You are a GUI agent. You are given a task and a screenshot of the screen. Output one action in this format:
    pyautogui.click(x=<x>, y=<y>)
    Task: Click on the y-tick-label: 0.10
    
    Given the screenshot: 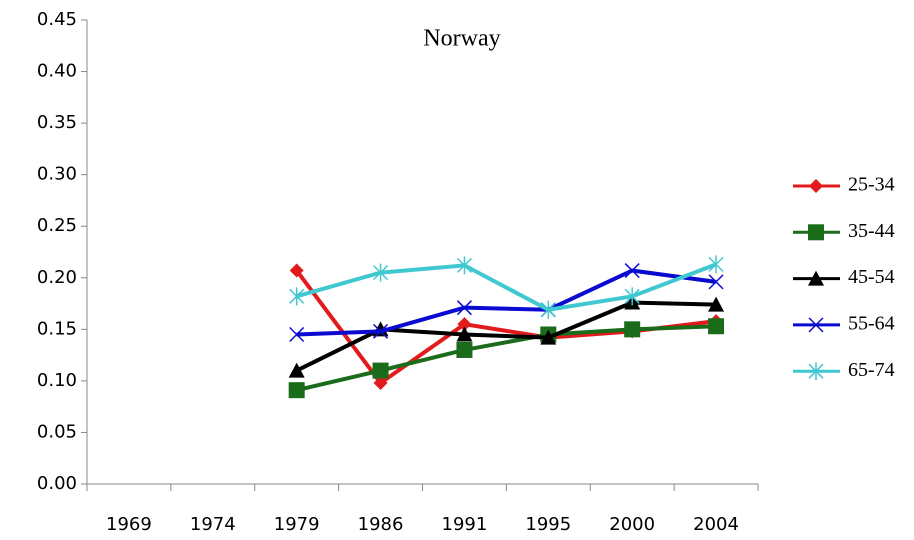 What is the action you would take?
    pyautogui.click(x=57, y=380)
    